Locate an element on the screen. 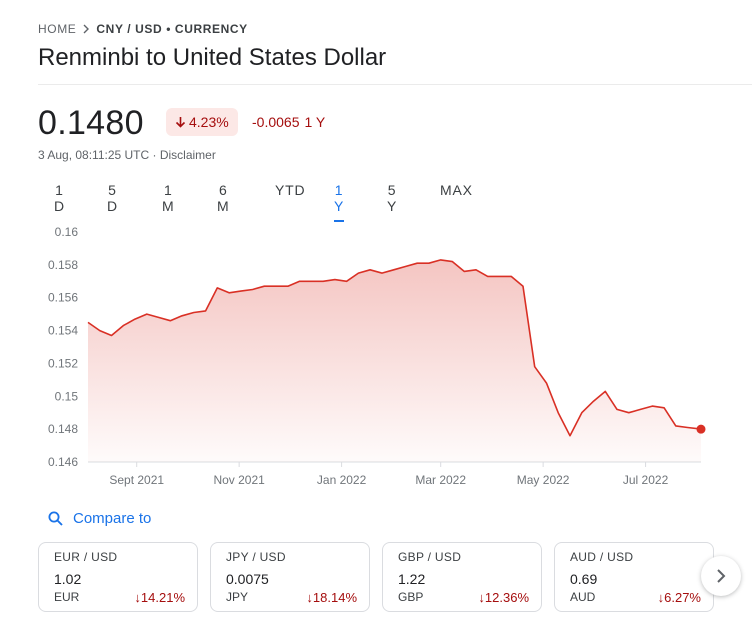 This screenshot has width=752, height=633. tab-max: MAX is located at coordinates (456, 190).